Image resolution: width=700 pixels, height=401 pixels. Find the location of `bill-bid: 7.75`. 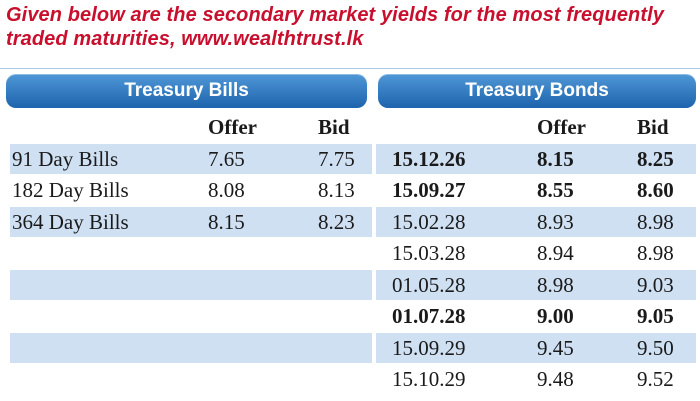

bill-bid: 7.75 is located at coordinates (336, 158).